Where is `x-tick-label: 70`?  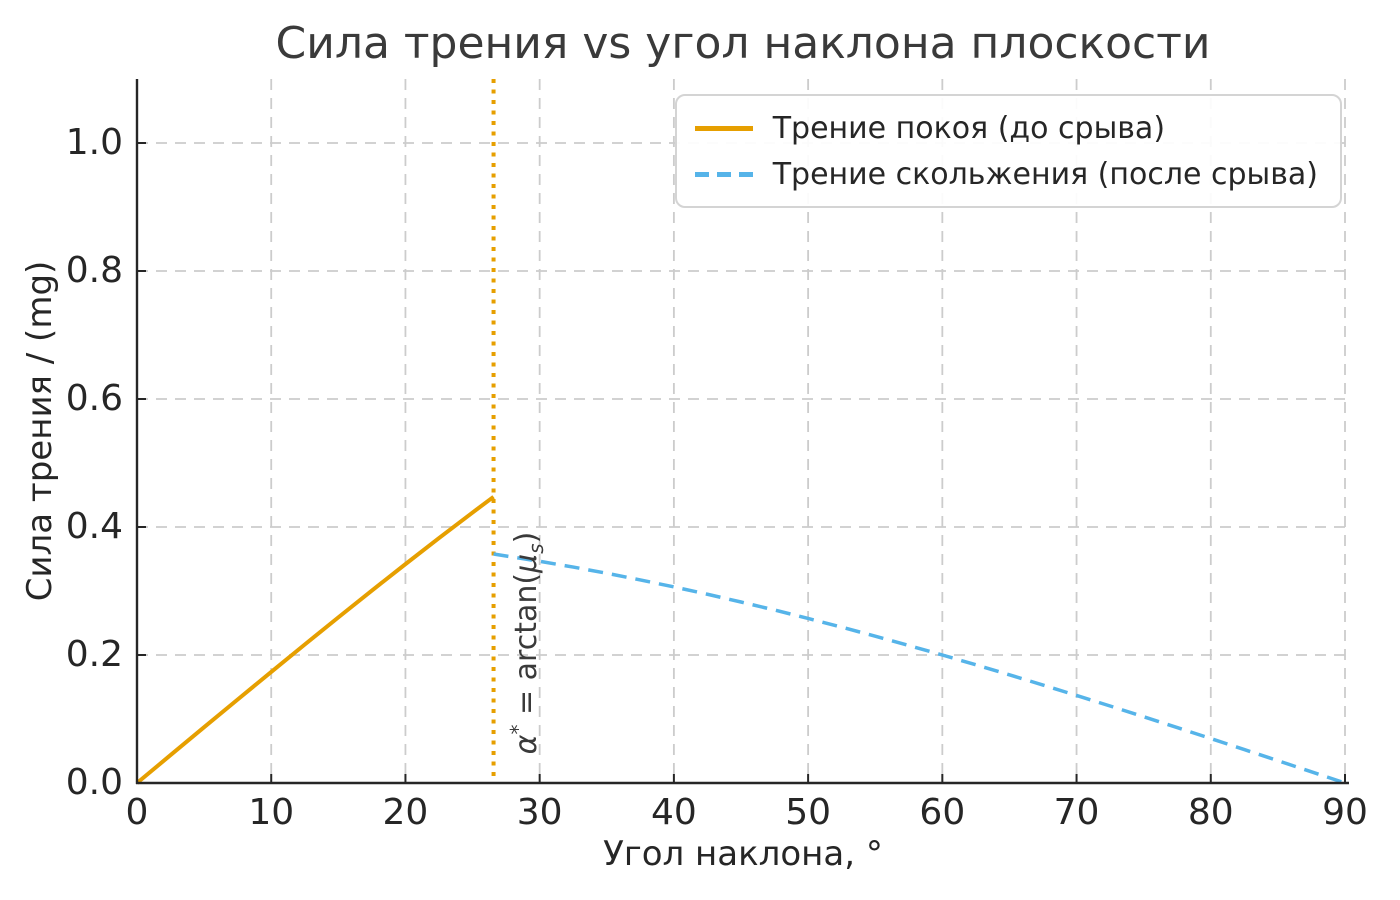
x-tick-label: 70 is located at coordinates (1076, 812).